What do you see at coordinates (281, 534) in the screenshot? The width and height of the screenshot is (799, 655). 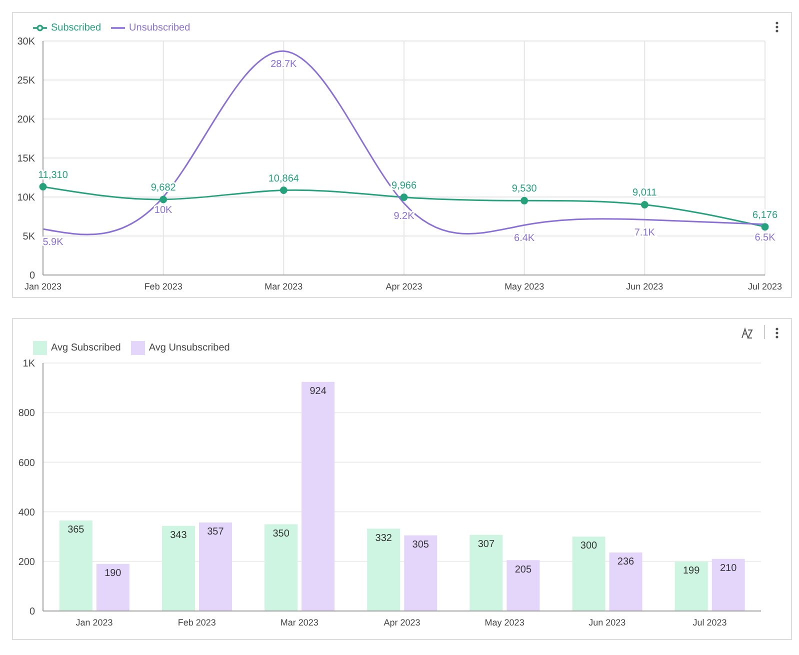 I see `data-label: 350` at bounding box center [281, 534].